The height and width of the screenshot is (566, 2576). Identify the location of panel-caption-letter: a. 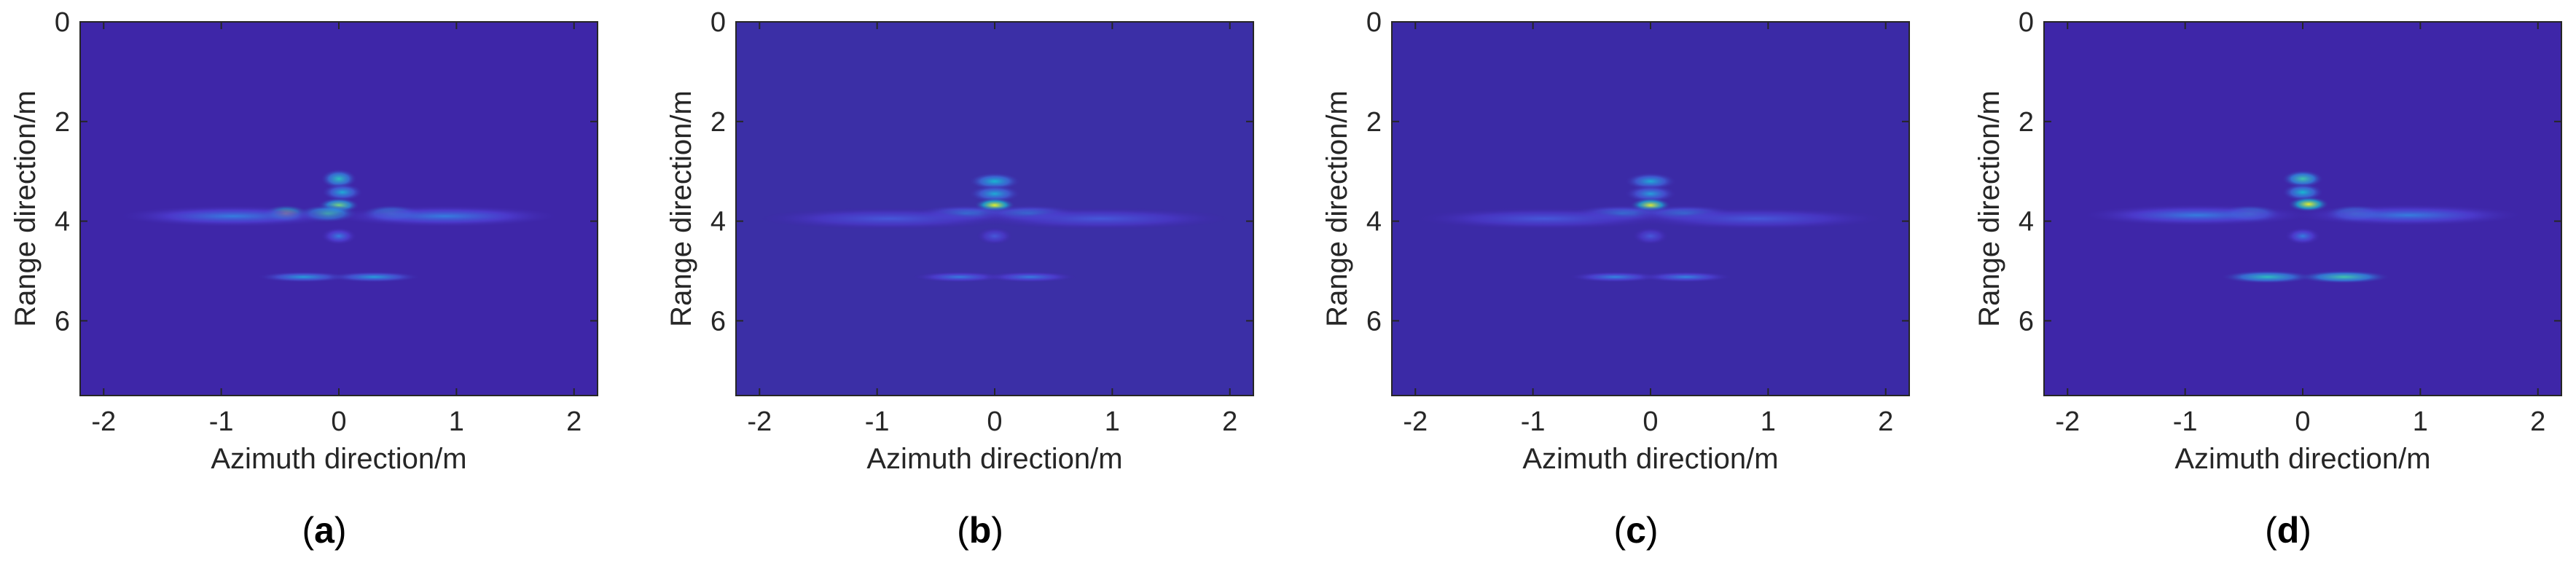
(324, 530).